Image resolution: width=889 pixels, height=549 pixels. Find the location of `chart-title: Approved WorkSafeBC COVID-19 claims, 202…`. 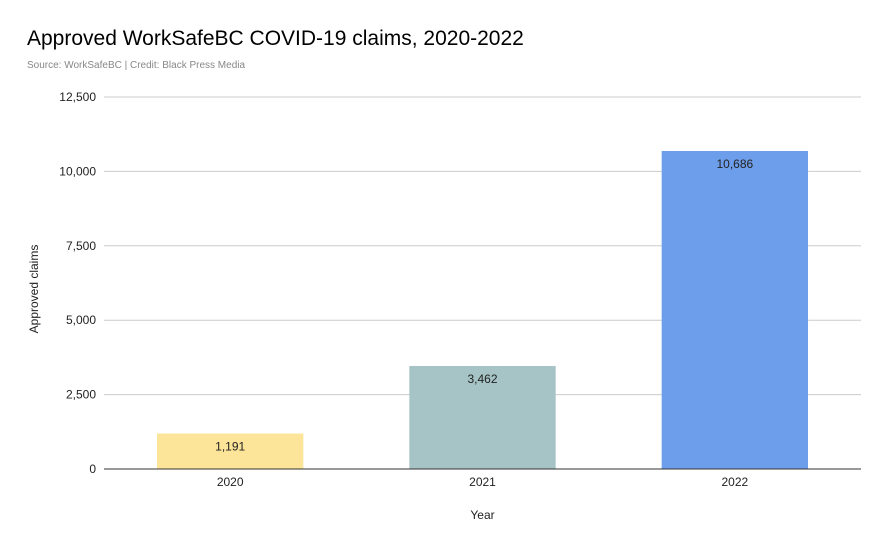

chart-title: Approved WorkSafeBC COVID-19 claims, 202… is located at coordinates (275, 38).